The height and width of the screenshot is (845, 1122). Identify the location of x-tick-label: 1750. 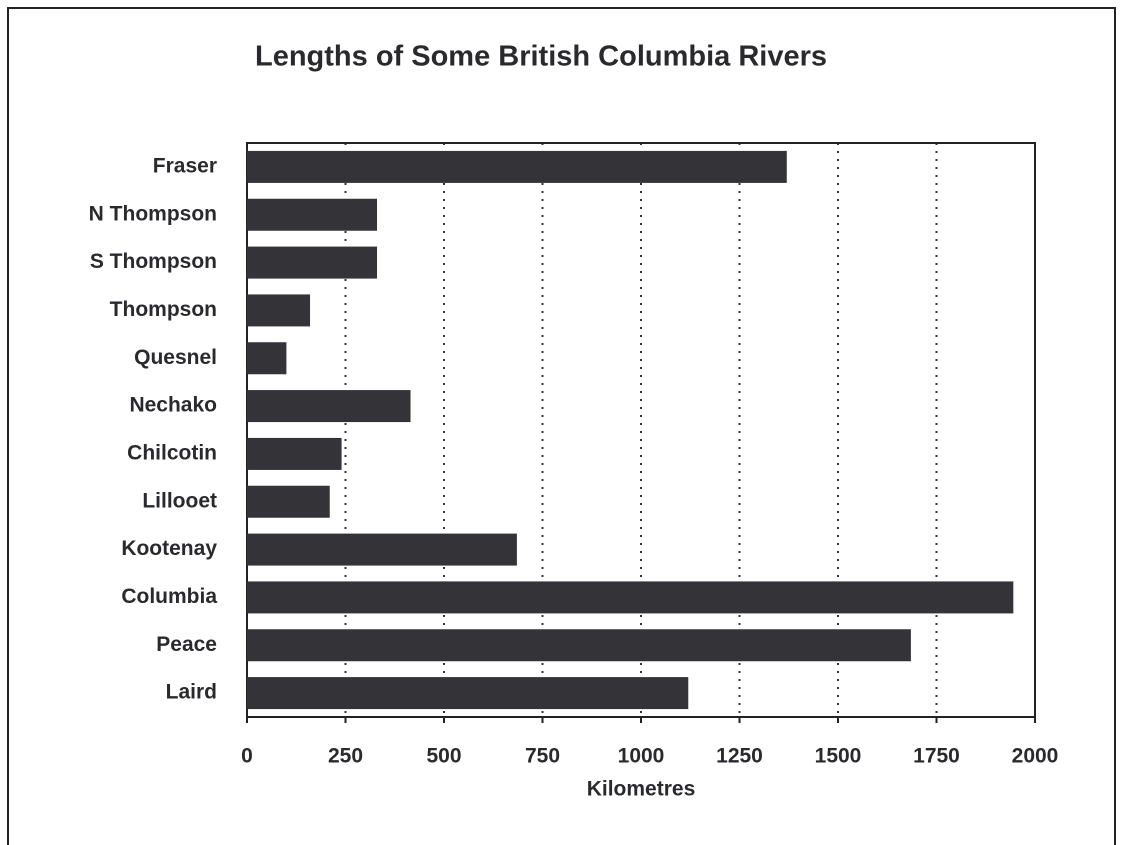
(936, 756).